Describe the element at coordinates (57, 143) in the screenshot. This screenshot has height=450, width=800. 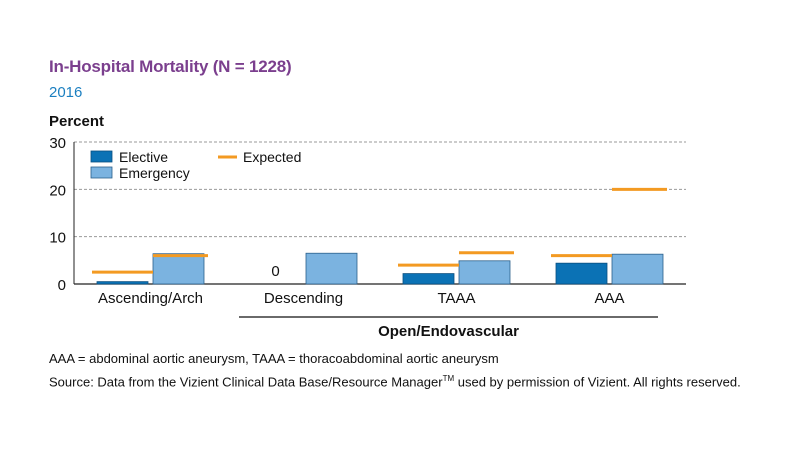
I see `y-tick-label: 30` at that location.